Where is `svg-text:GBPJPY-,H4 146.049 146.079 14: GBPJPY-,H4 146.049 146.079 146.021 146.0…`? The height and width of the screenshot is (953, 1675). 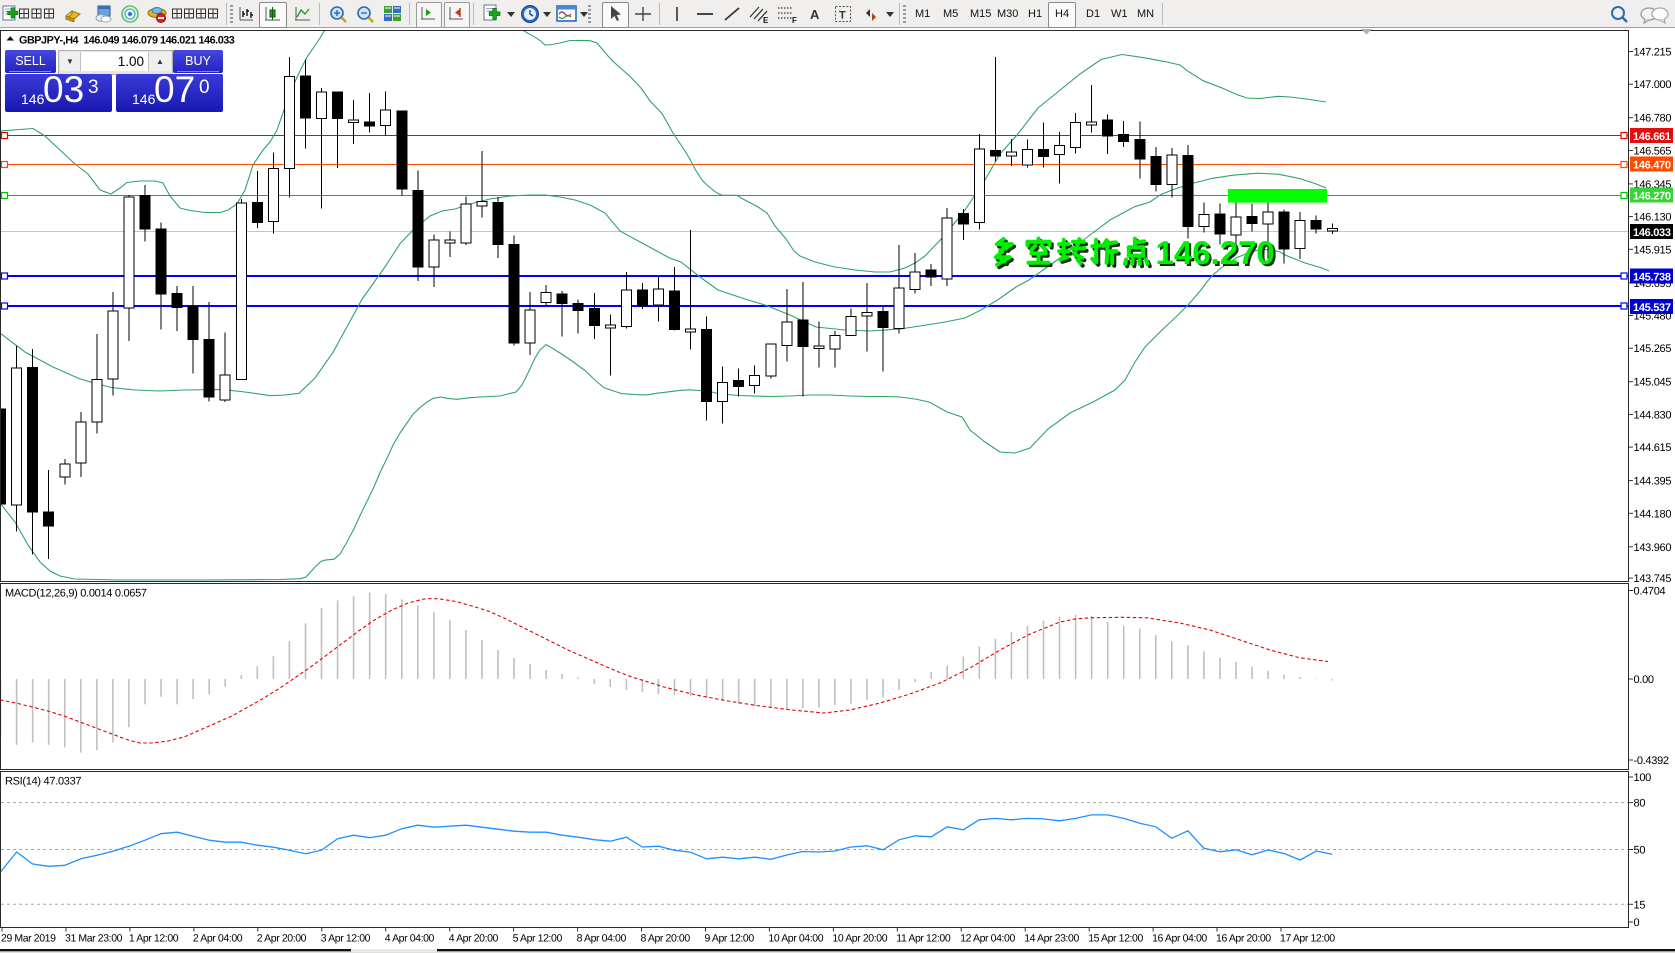 svg-text:GBPJPY-,H4 146.049 146.079 14: GBPJPY-,H4 146.049 146.079 146.021 146.0… is located at coordinates (127, 41).